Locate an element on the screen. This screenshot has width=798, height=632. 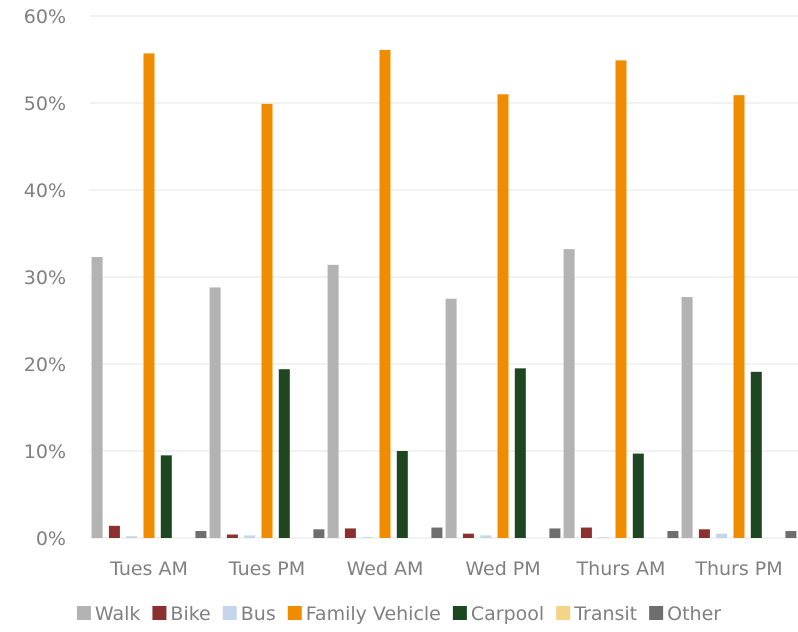
y-tick-label: 50% is located at coordinates (45, 104).